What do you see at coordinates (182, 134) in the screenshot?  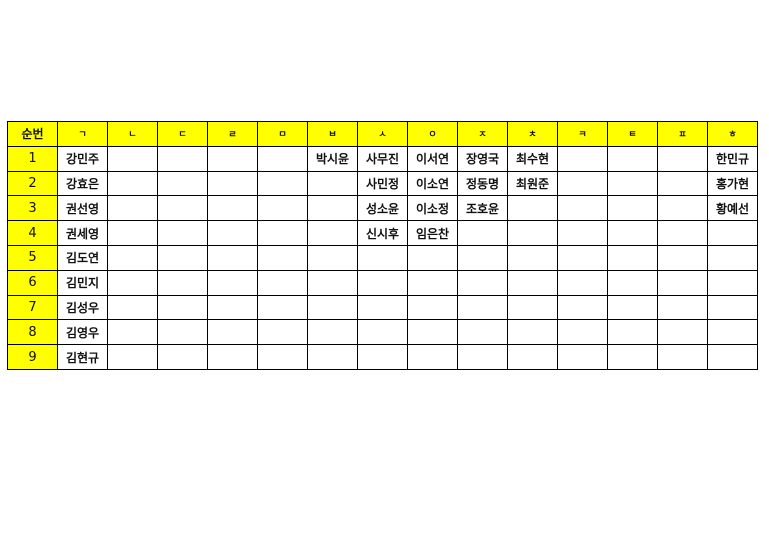 I see `header-consonant: ㄷ` at bounding box center [182, 134].